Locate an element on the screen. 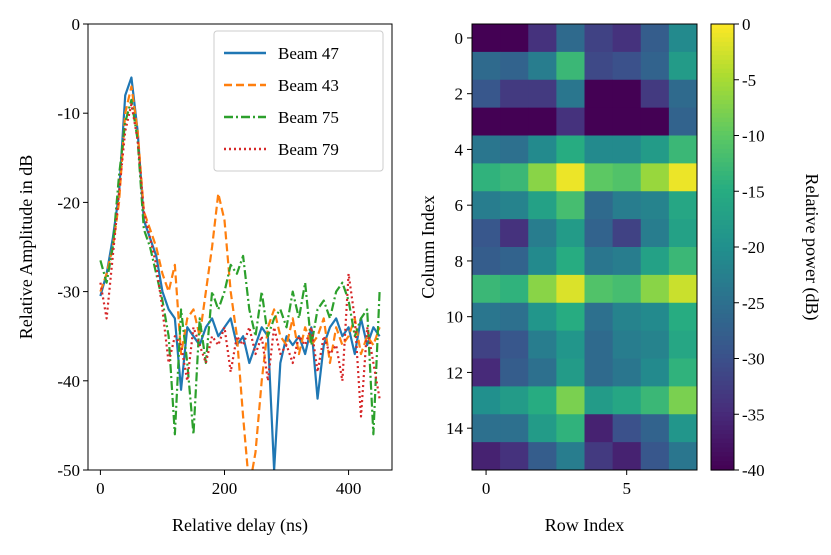 This screenshot has height=555, width=831. x-axis-label: Relative delay (ns) is located at coordinates (240, 525).